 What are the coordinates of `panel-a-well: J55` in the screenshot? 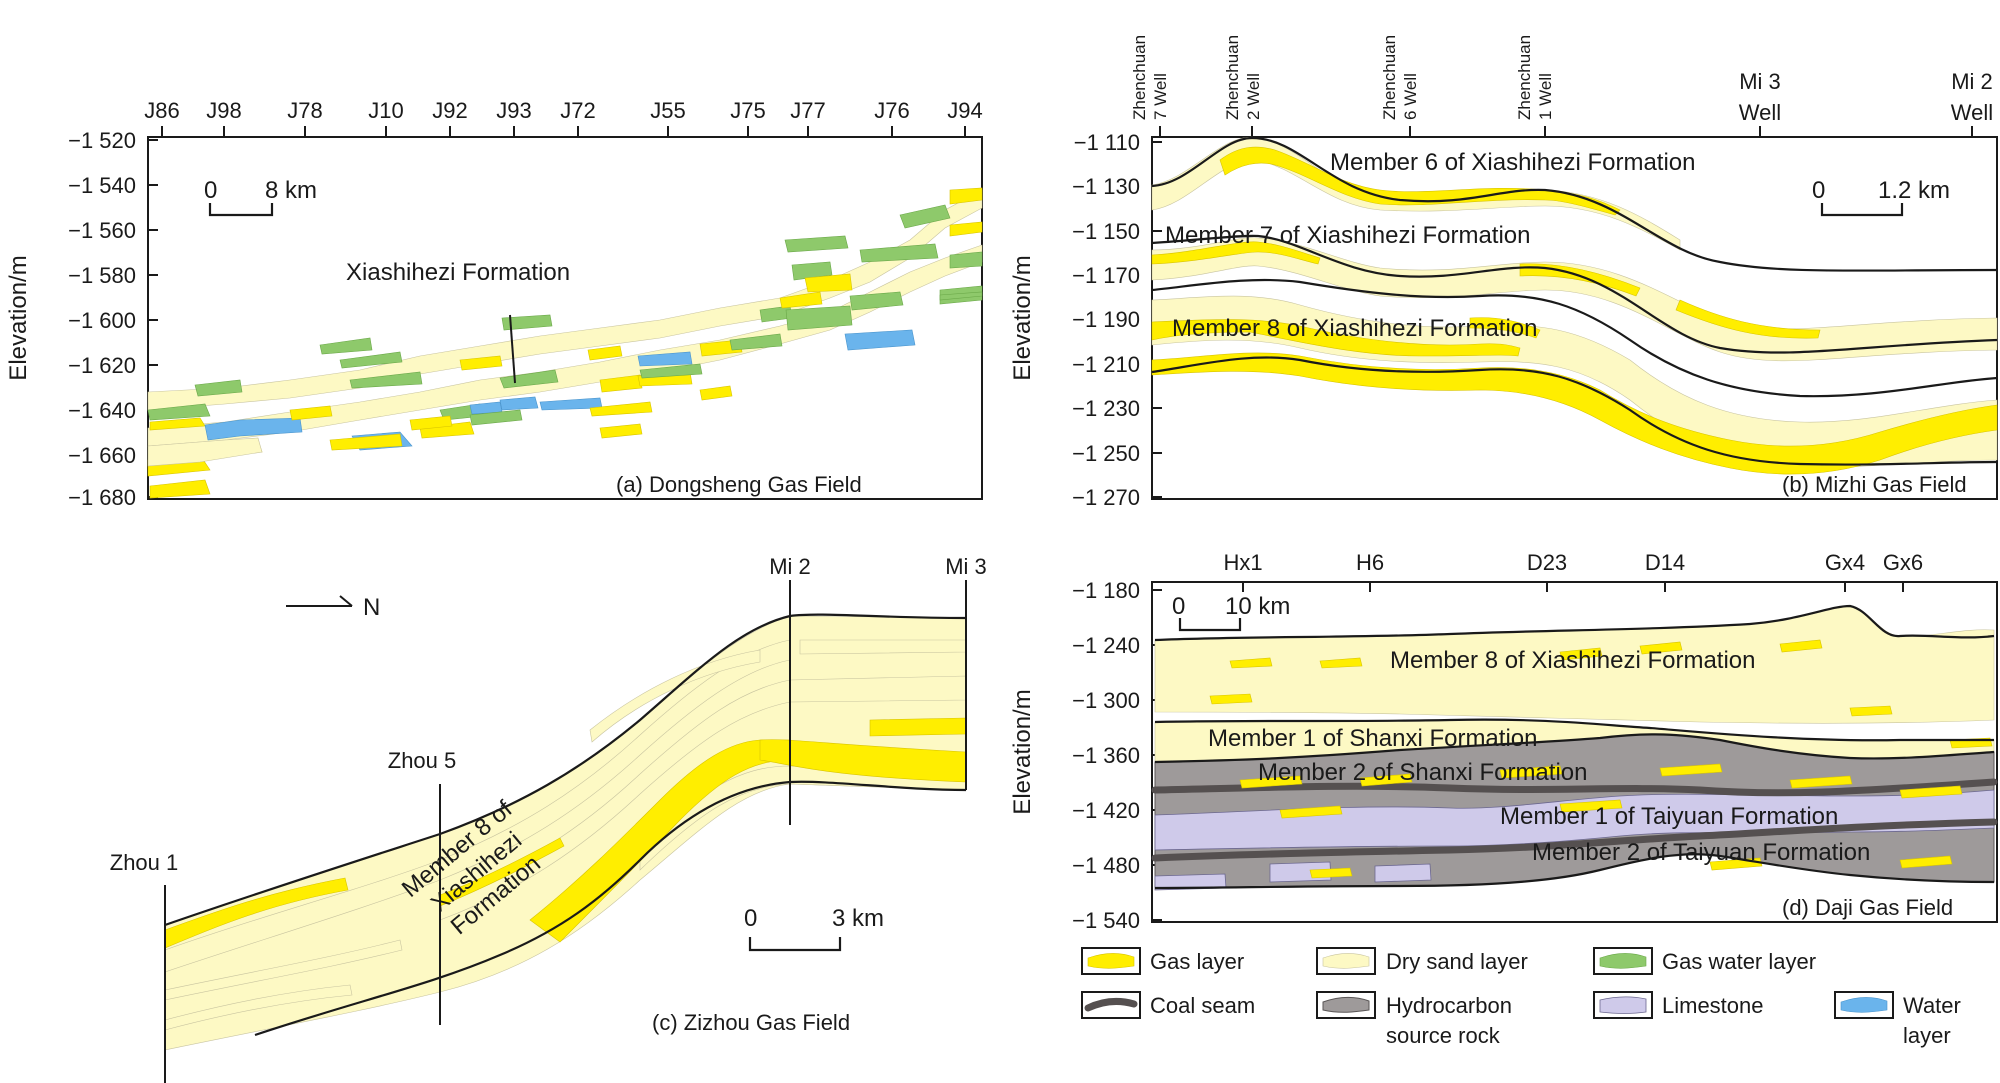 It's located at (667, 110).